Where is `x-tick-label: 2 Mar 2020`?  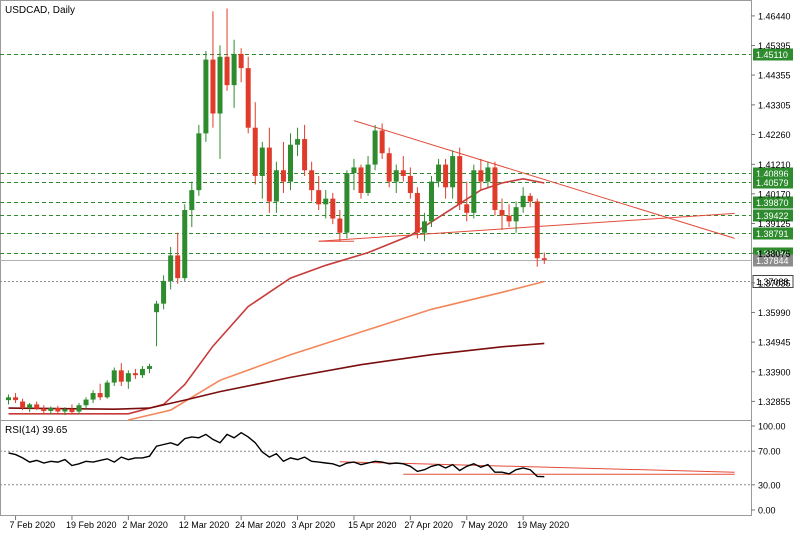 x-tick-label: 2 Mar 2020 is located at coordinates (145, 525).